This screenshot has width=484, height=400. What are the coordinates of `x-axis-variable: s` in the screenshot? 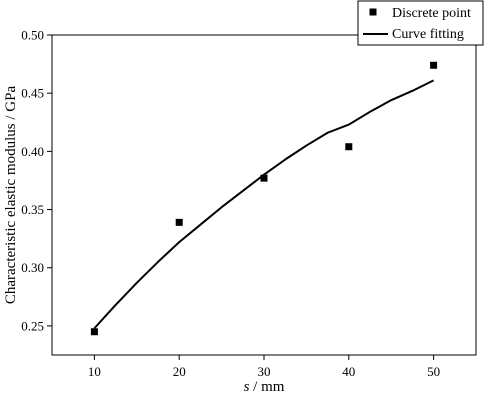 It's located at (247, 387).